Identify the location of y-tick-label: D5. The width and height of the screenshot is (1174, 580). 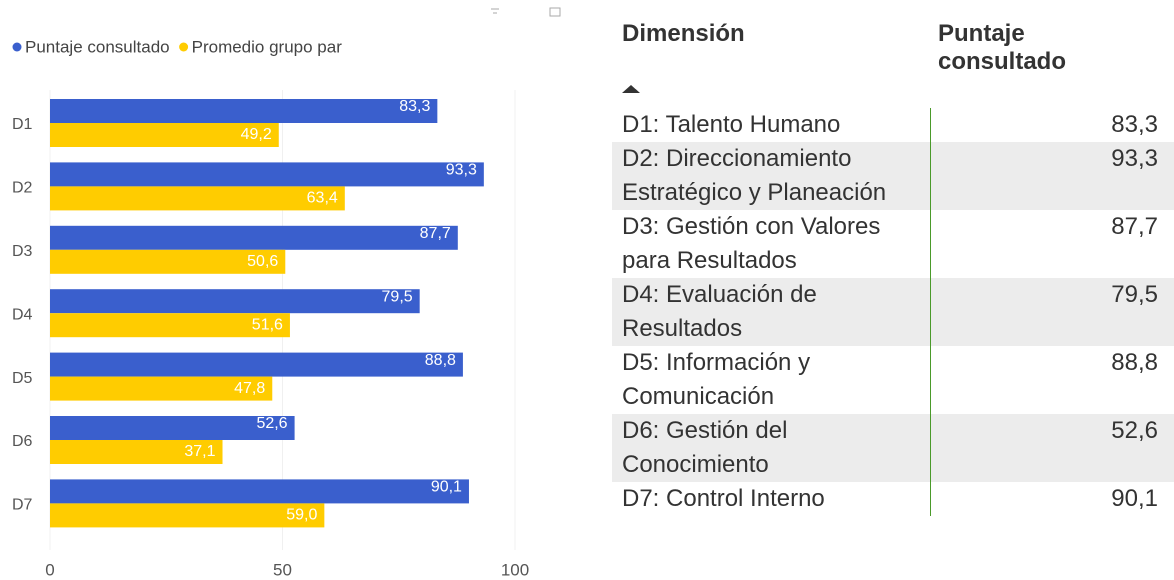
(22, 378).